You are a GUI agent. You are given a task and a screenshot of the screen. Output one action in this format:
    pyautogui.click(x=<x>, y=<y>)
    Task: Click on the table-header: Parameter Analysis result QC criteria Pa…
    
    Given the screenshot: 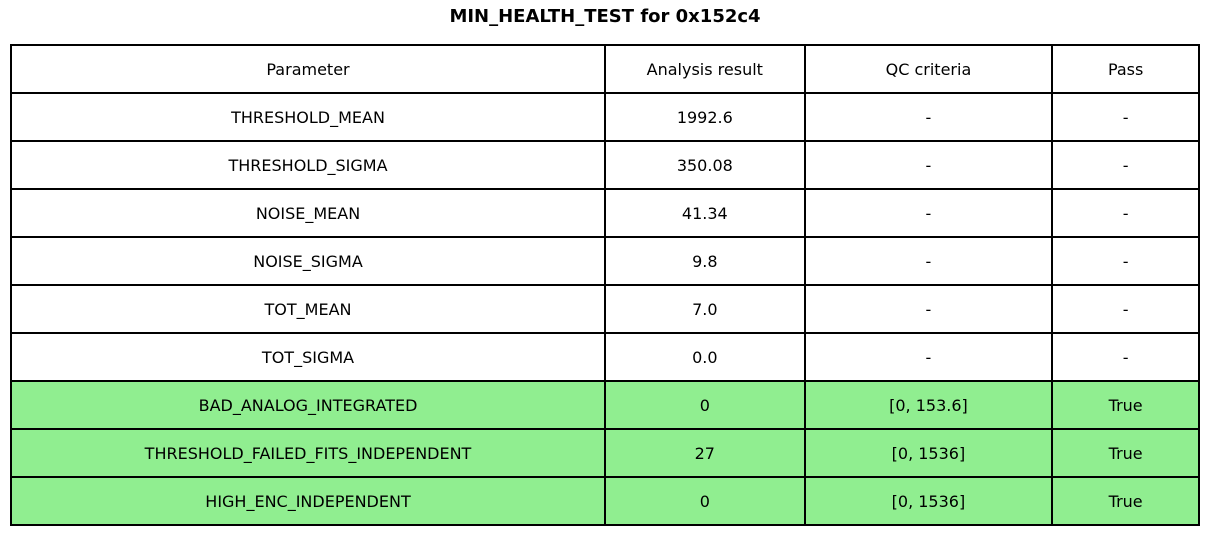 What is the action you would take?
    pyautogui.click(x=604, y=69)
    